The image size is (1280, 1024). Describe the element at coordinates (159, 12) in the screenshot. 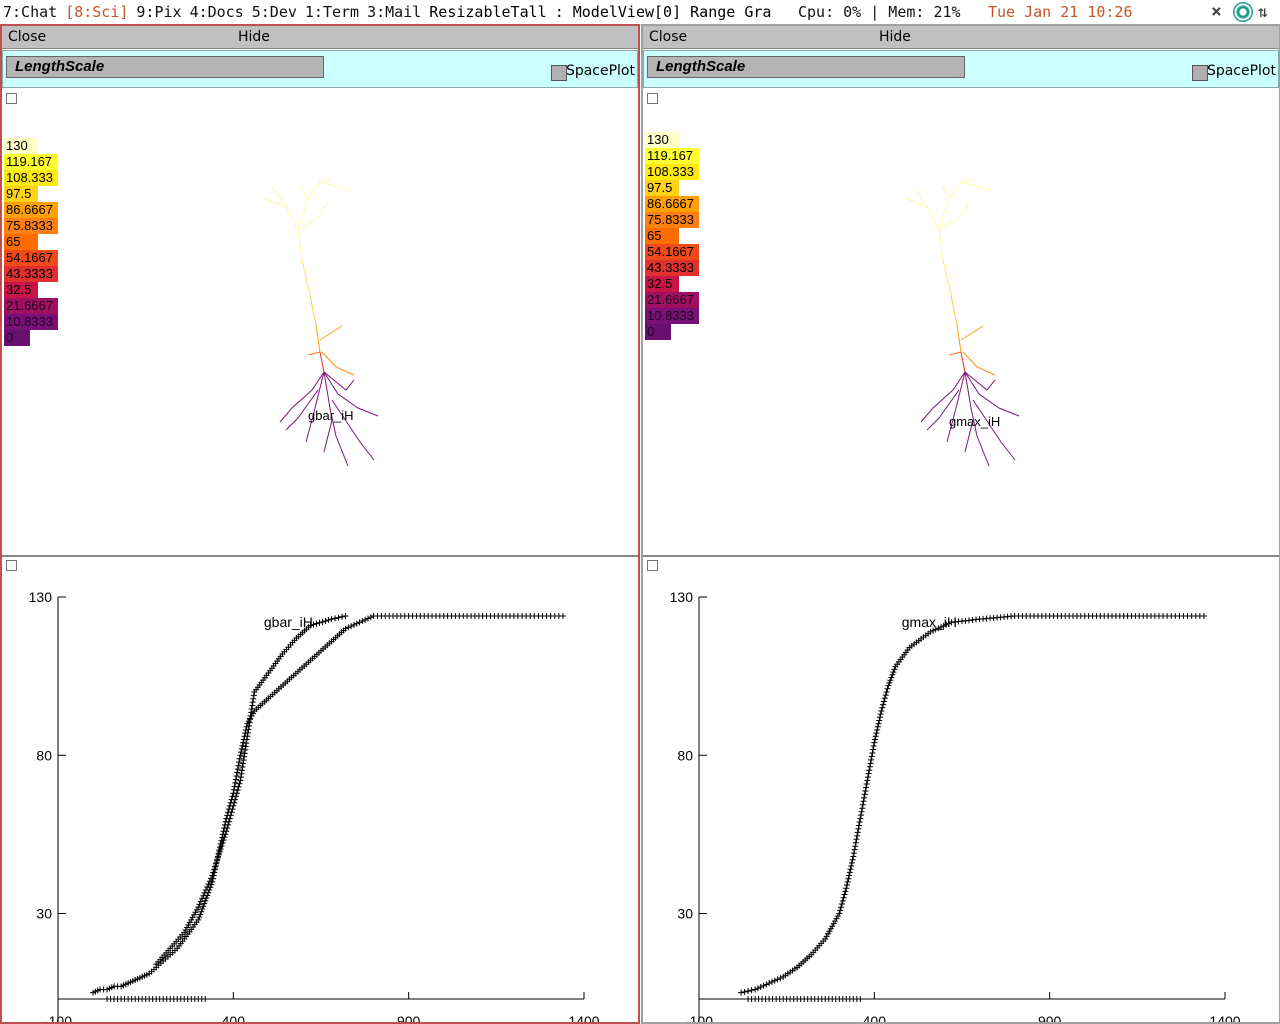

I see `workspace-pix: 9:Pix` at that location.